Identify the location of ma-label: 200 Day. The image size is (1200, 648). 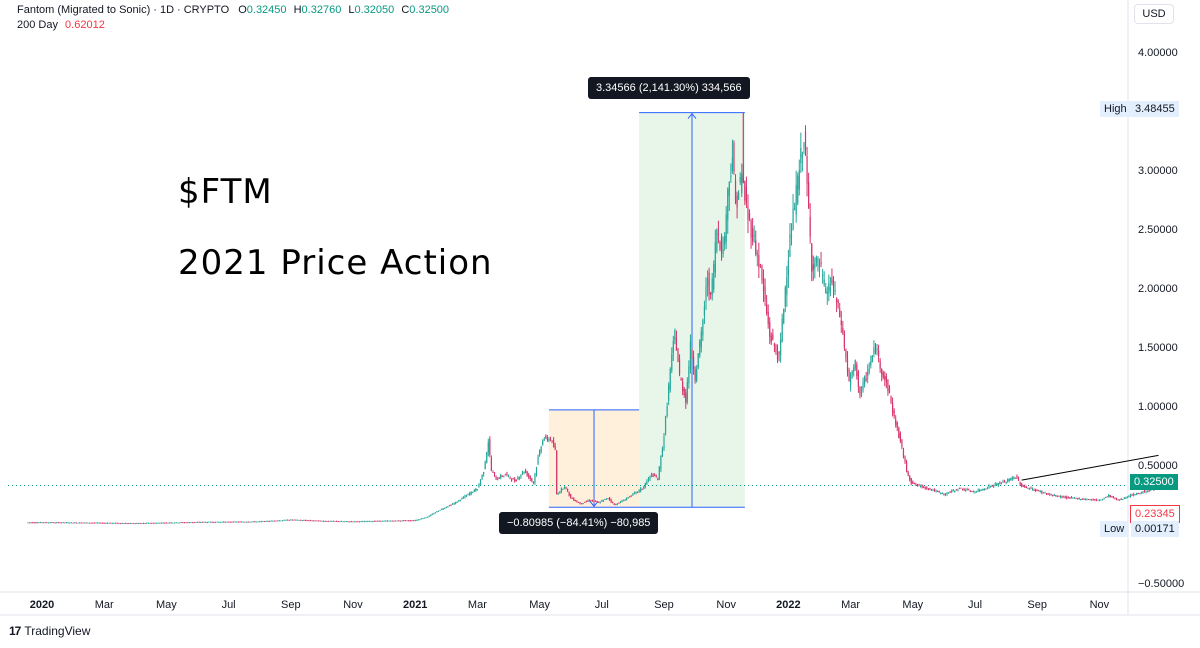
(37, 25).